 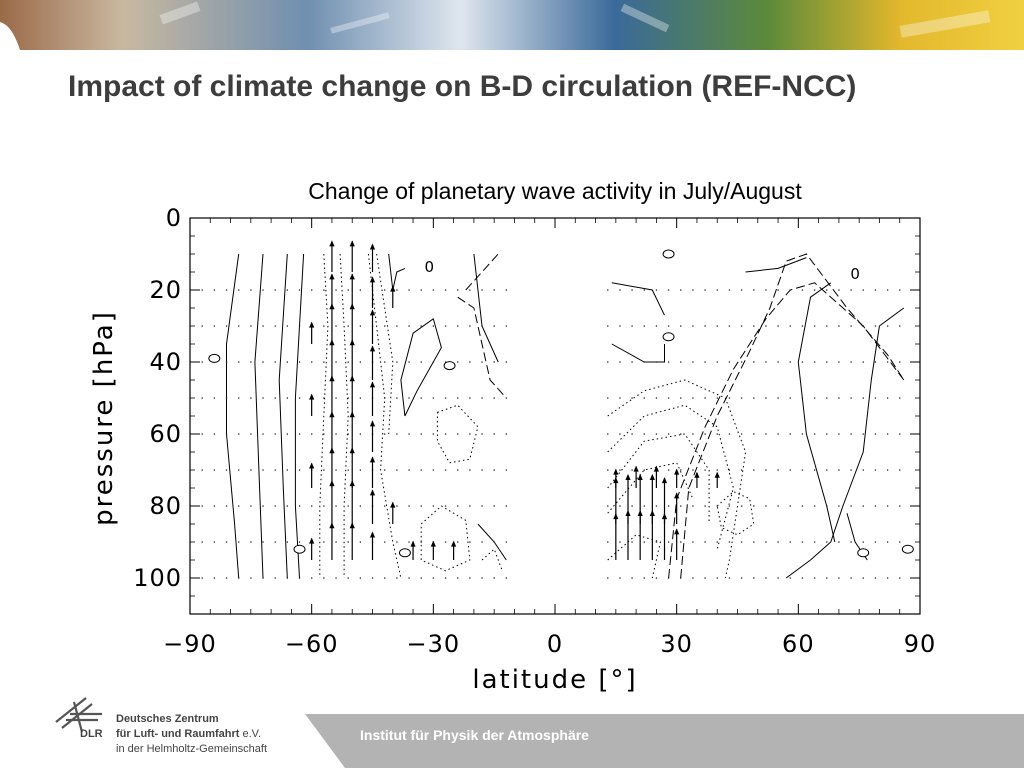 What do you see at coordinates (78, 715) in the screenshot?
I see `dlr-logo-icon` at bounding box center [78, 715].